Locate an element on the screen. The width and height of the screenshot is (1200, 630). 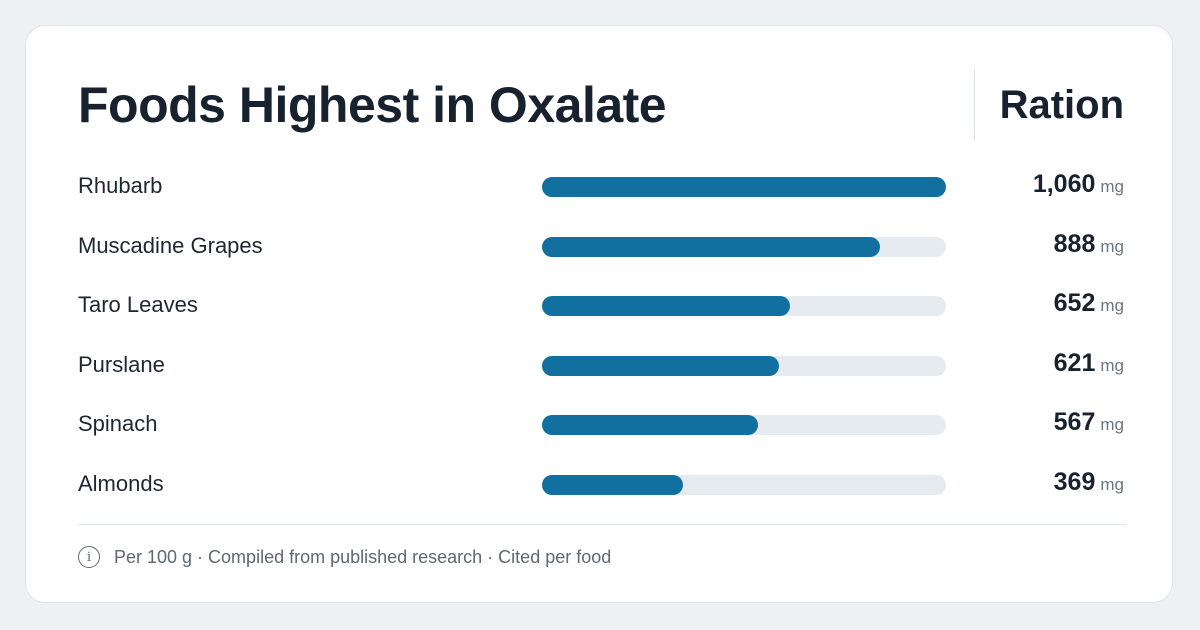
value-cell: 652 mg is located at coordinates (1089, 303).